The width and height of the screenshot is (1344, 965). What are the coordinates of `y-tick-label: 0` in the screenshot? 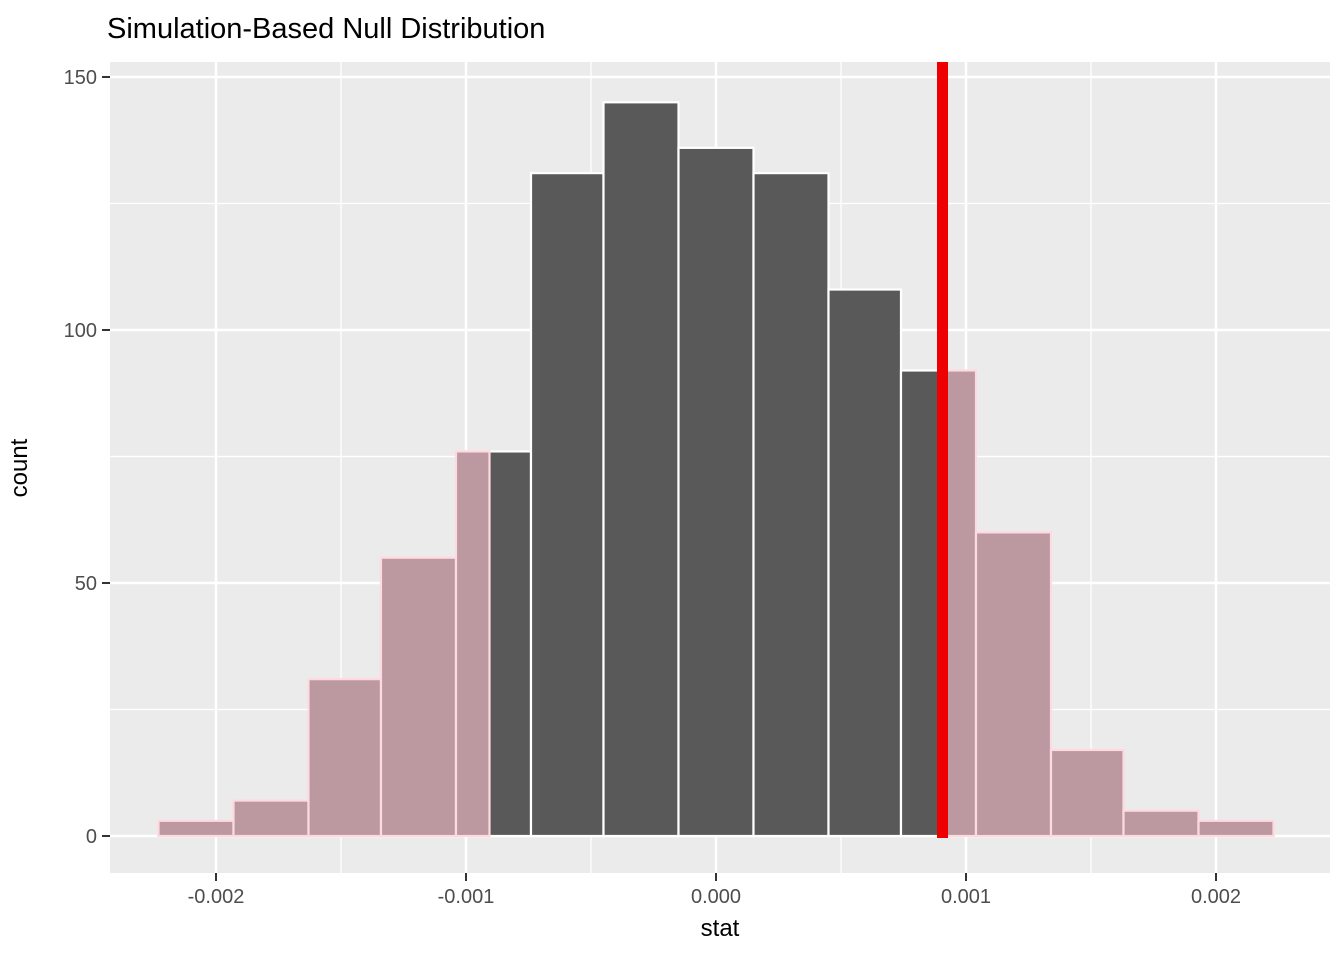 It's located at (91, 837).